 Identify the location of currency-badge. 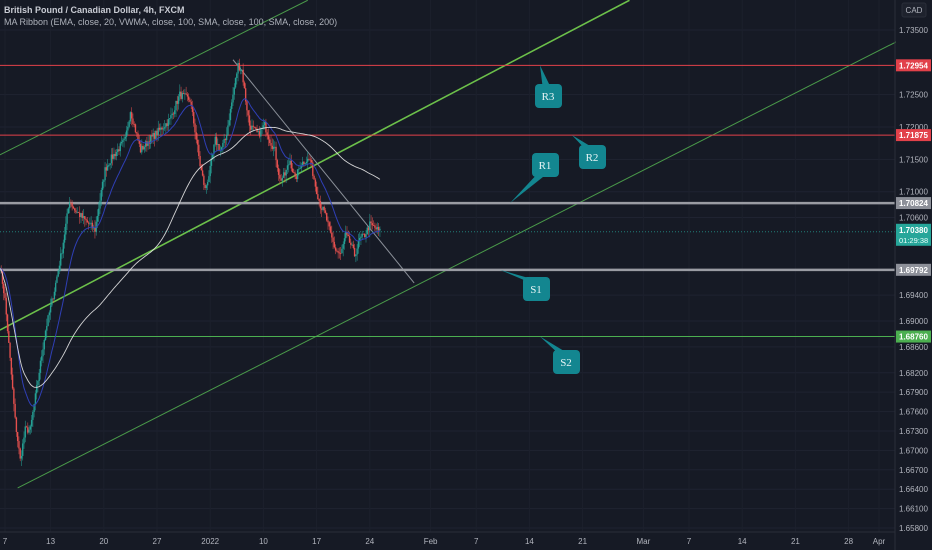
(914, 10).